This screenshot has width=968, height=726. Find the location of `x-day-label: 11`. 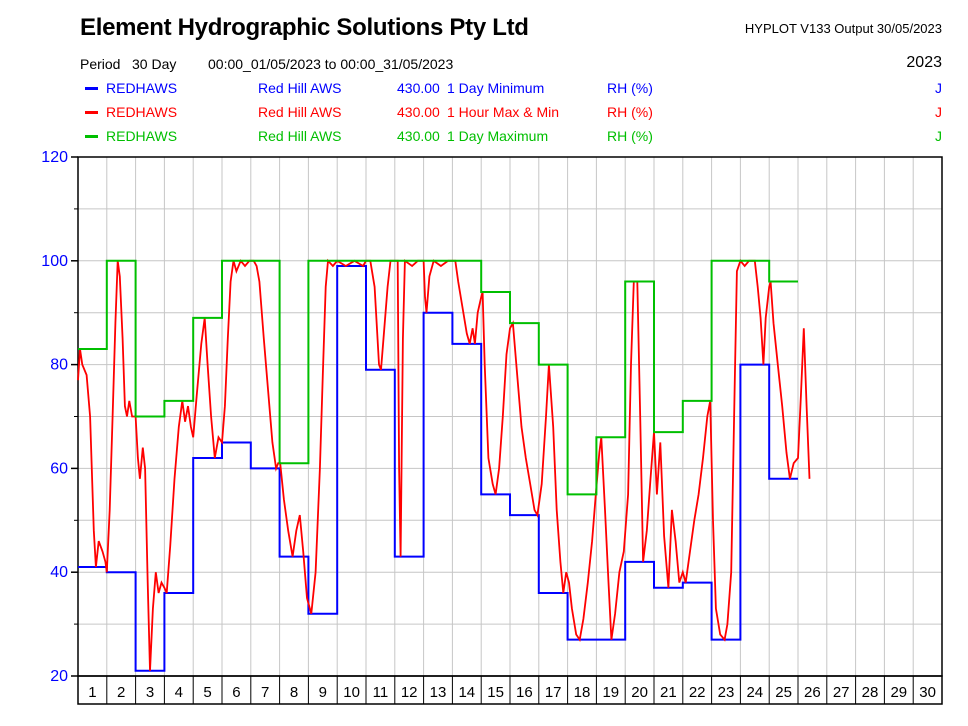

x-day-label: 11 is located at coordinates (381, 692).